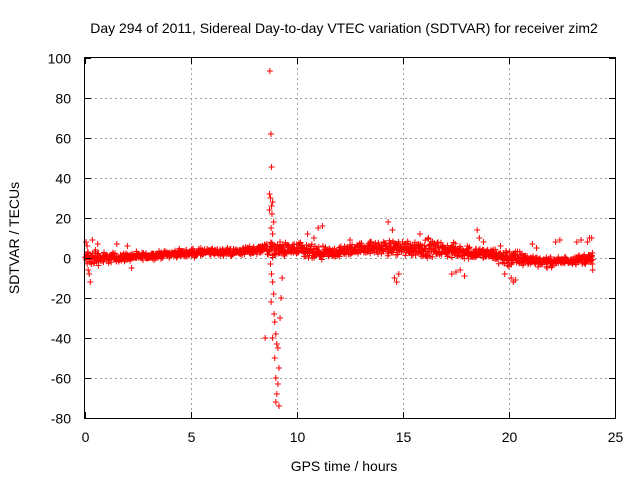 The width and height of the screenshot is (640, 480). I want to click on x-tick-label: 0, so click(86, 437).